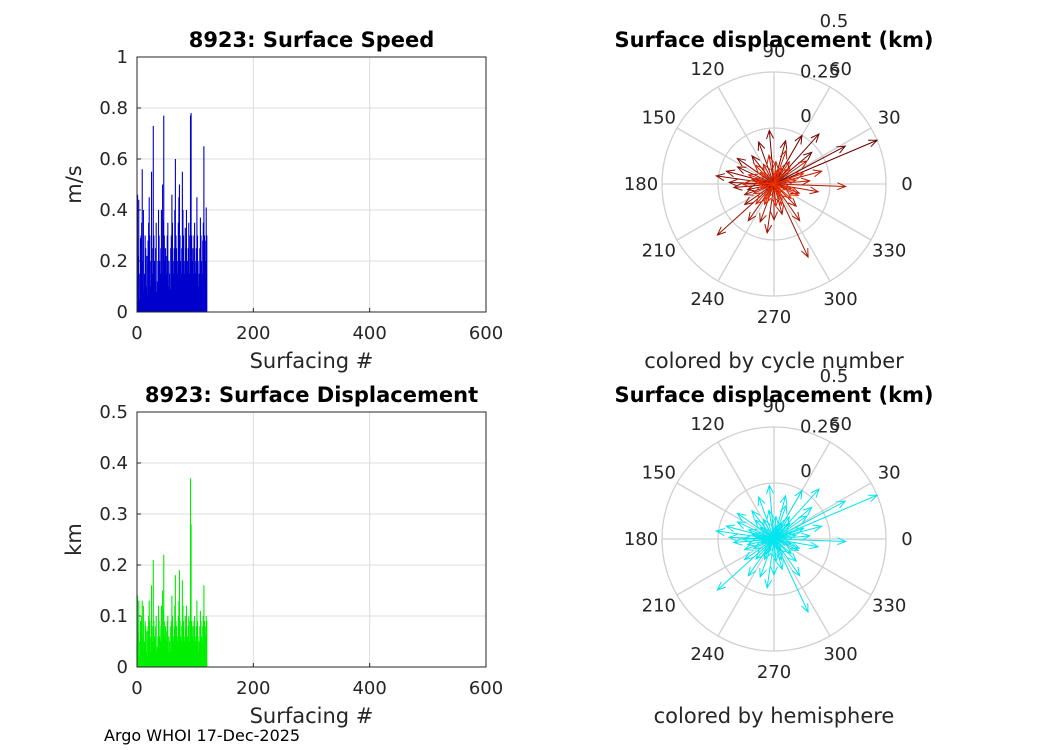  Describe the element at coordinates (113, 412) in the screenshot. I see `y-tick-label: 0.5` at that location.